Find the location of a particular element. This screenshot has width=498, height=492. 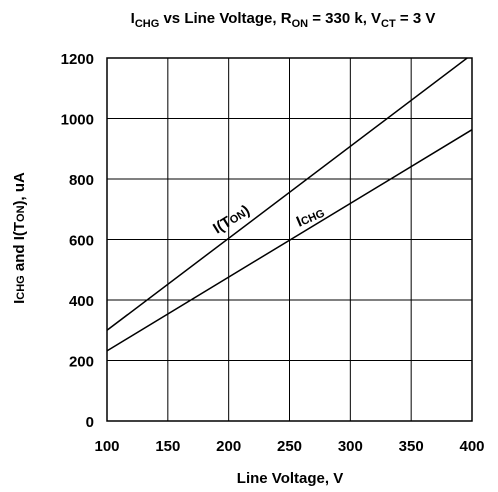

y-tick-label: 1200 is located at coordinates (77, 59).